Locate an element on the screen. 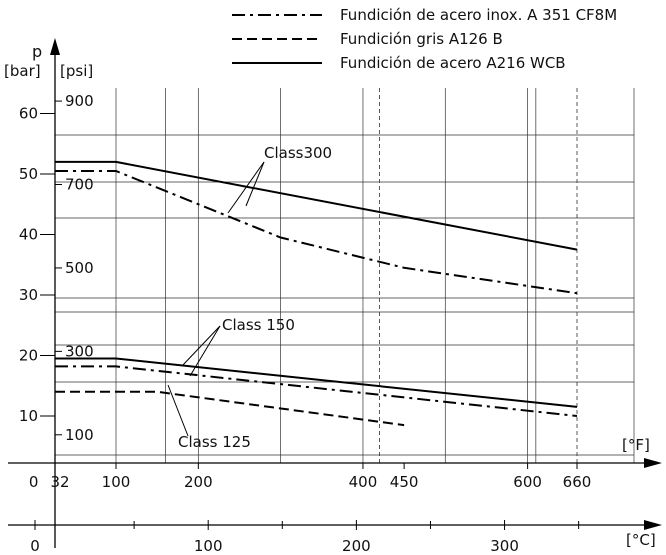  class300-label: Class300 is located at coordinates (298, 153).